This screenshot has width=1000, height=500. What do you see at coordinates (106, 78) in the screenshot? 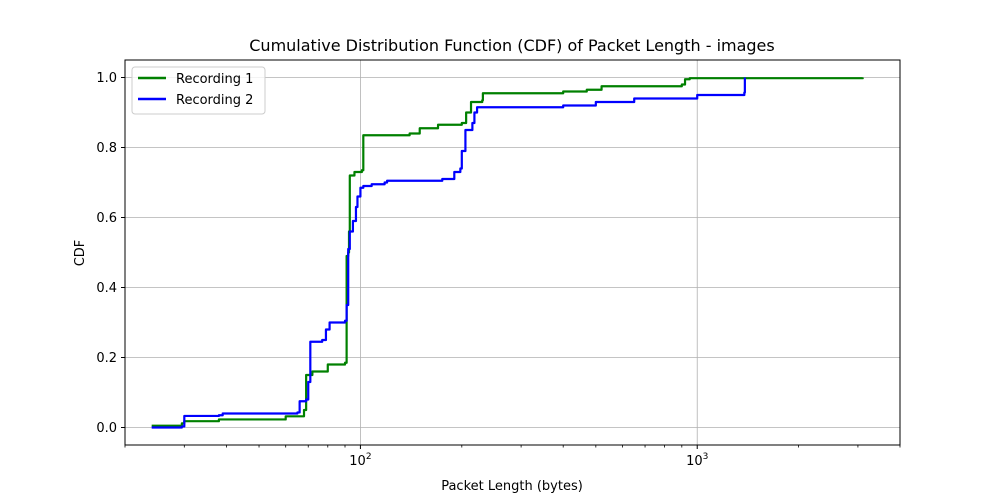
I see `y-tick-label: 1.0` at bounding box center [106, 78].